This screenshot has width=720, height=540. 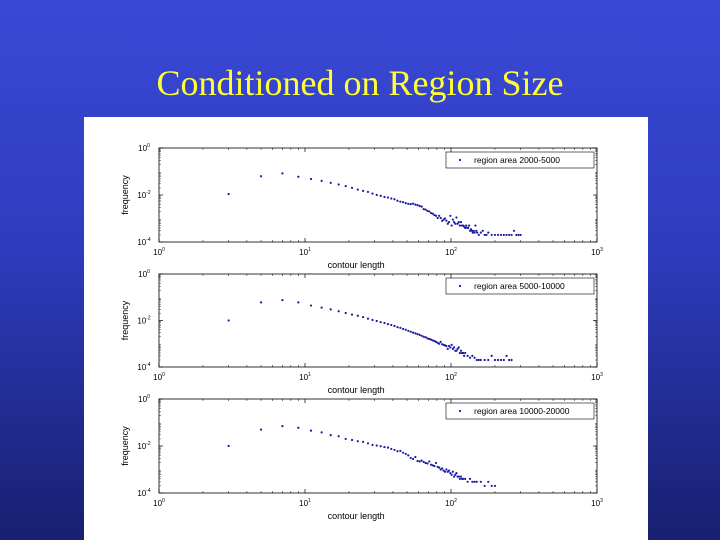 I want to click on x-tick-label: 10², so click(x=451, y=503).